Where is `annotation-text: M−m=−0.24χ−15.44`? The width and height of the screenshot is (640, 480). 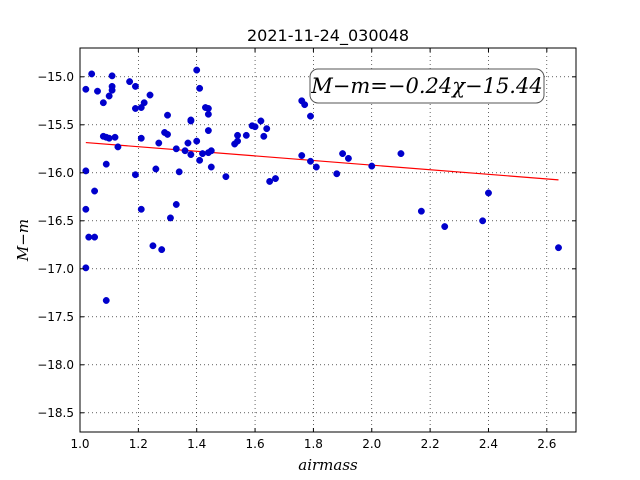
annotation-text: M−m=−0.24χ−15.44 is located at coordinates (426, 86).